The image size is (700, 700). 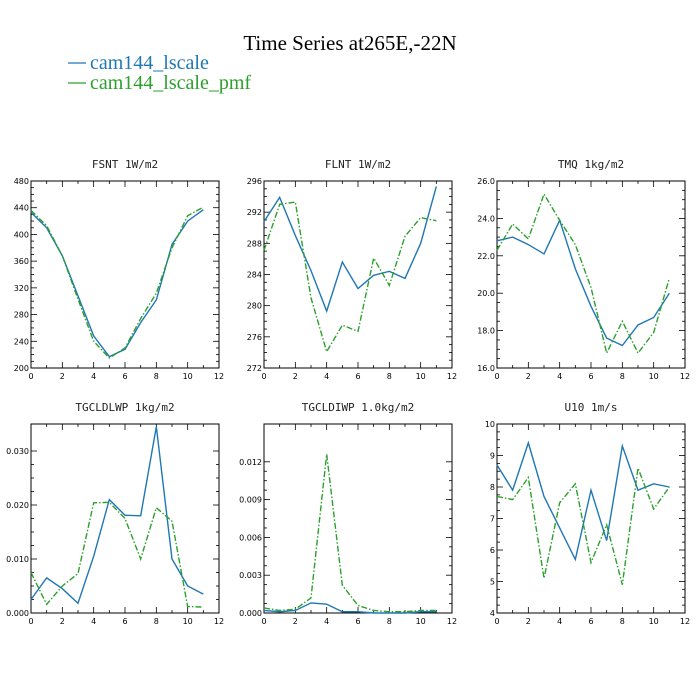 I want to click on y-tick-label: 22.0, so click(x=486, y=256).